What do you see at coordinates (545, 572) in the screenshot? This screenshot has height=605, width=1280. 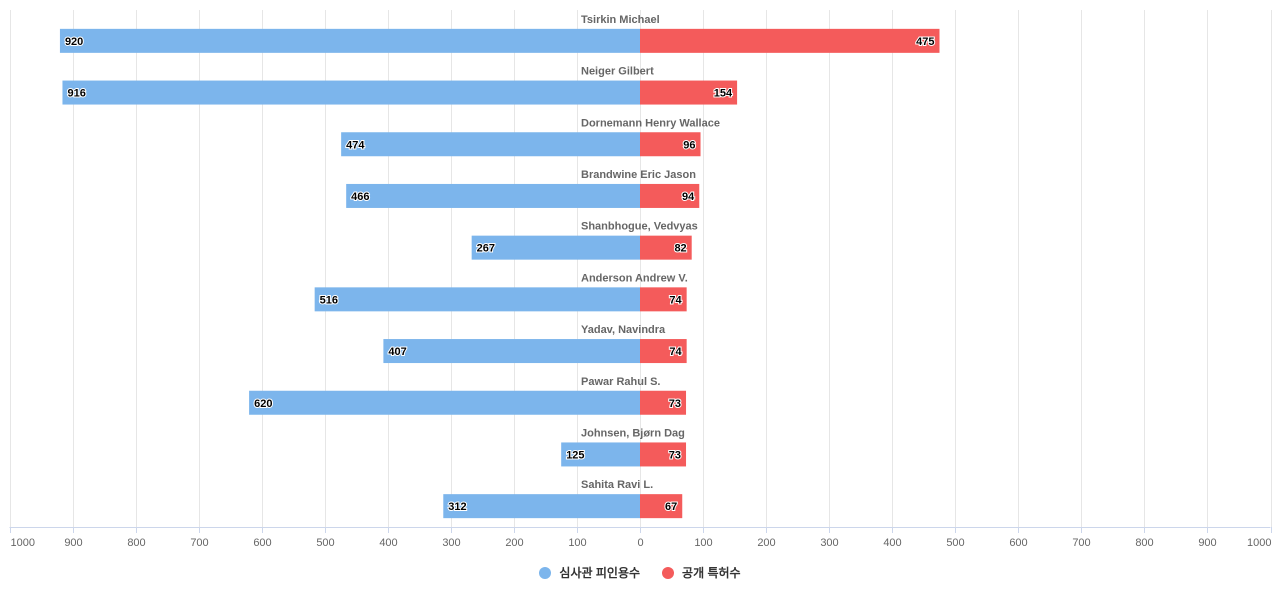 I see `legend-dot-blue` at bounding box center [545, 572].